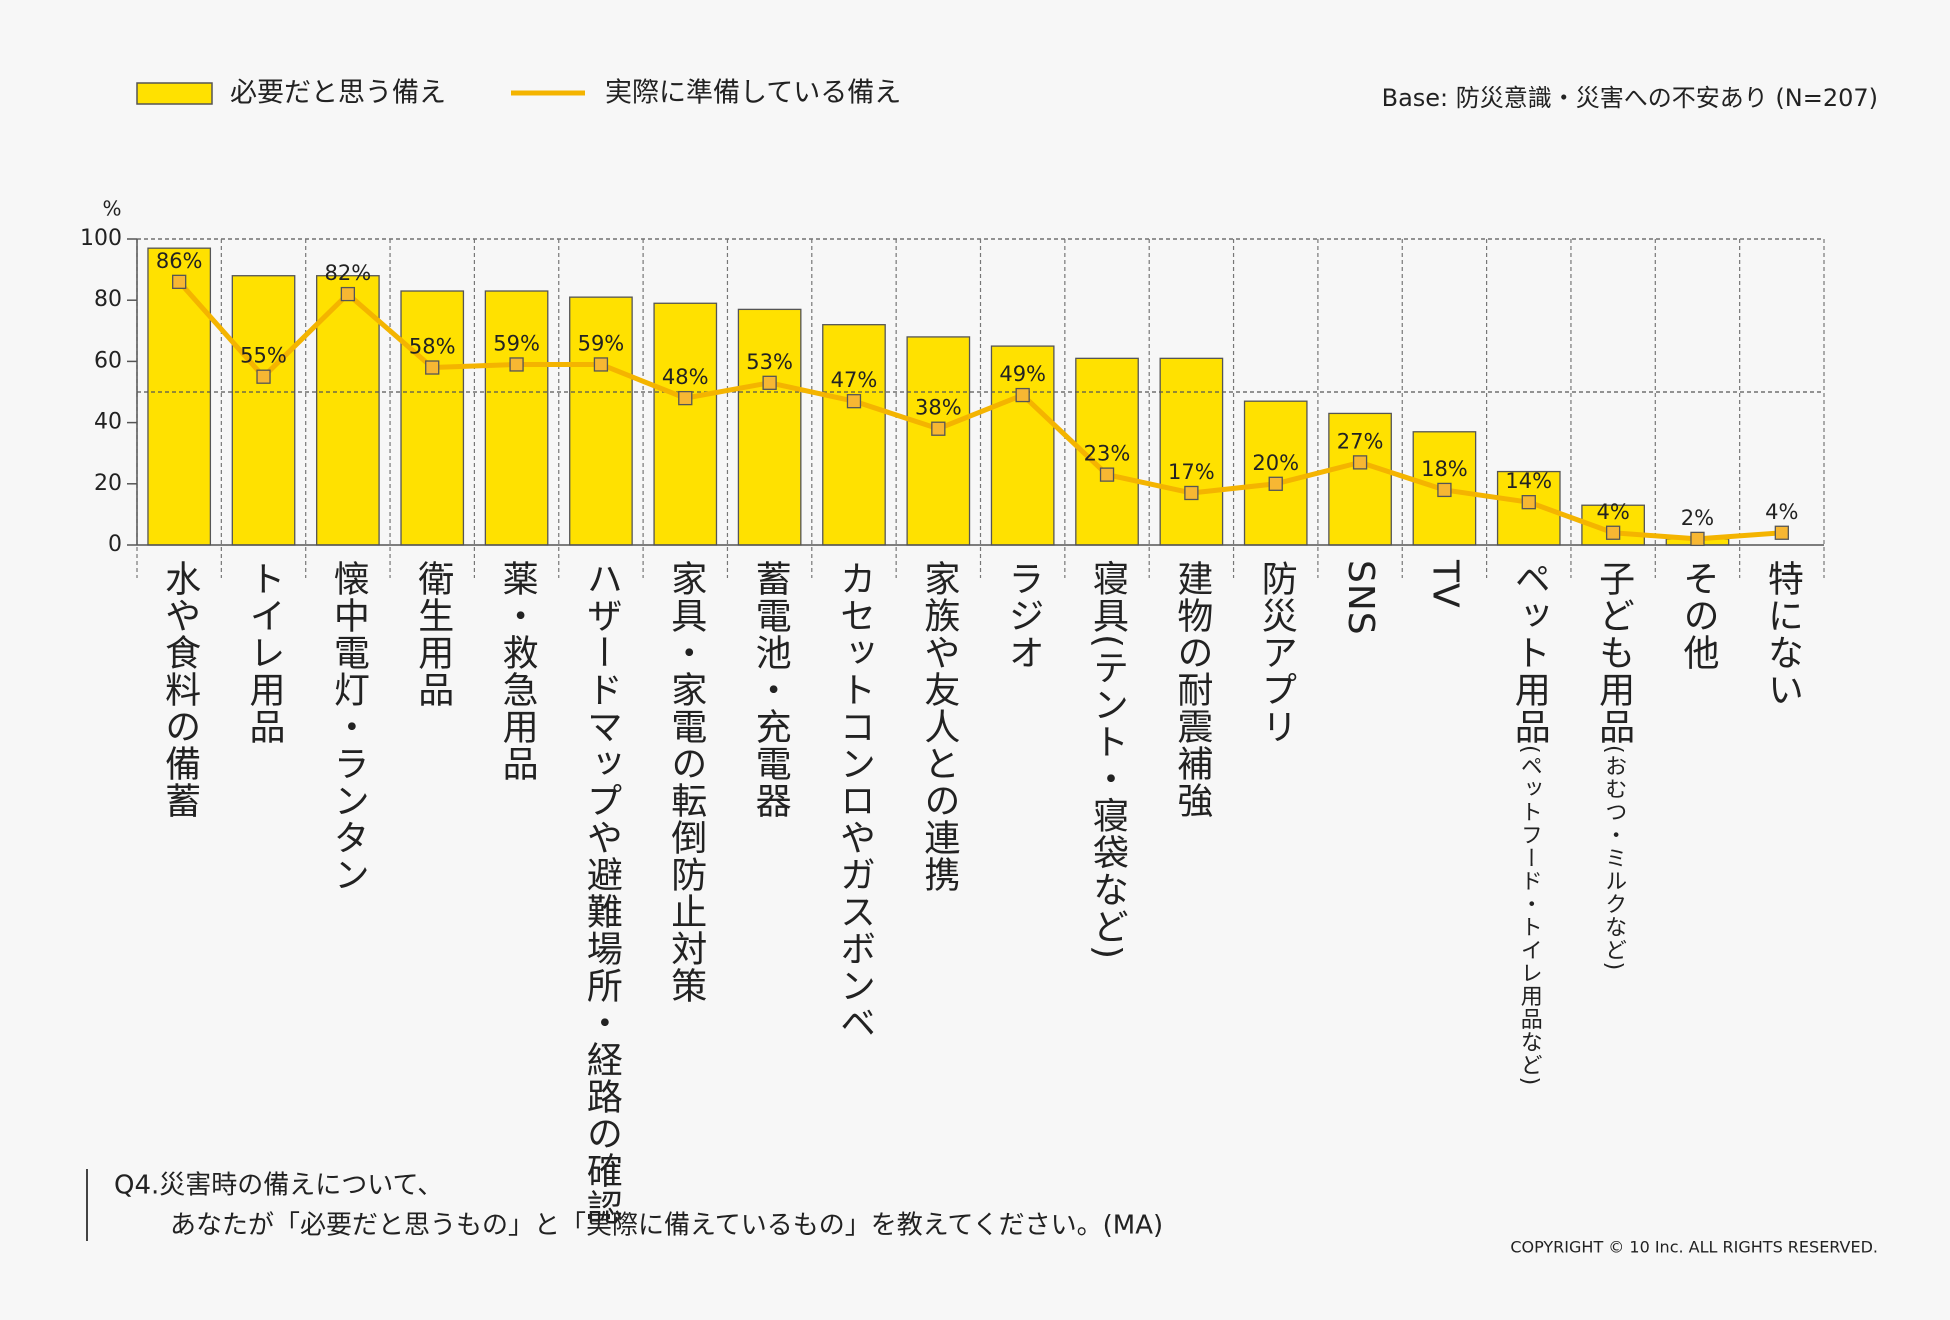  What do you see at coordinates (278, 1186) in the screenshot?
I see `question-line: Q4.災害時の備えについて、` at bounding box center [278, 1186].